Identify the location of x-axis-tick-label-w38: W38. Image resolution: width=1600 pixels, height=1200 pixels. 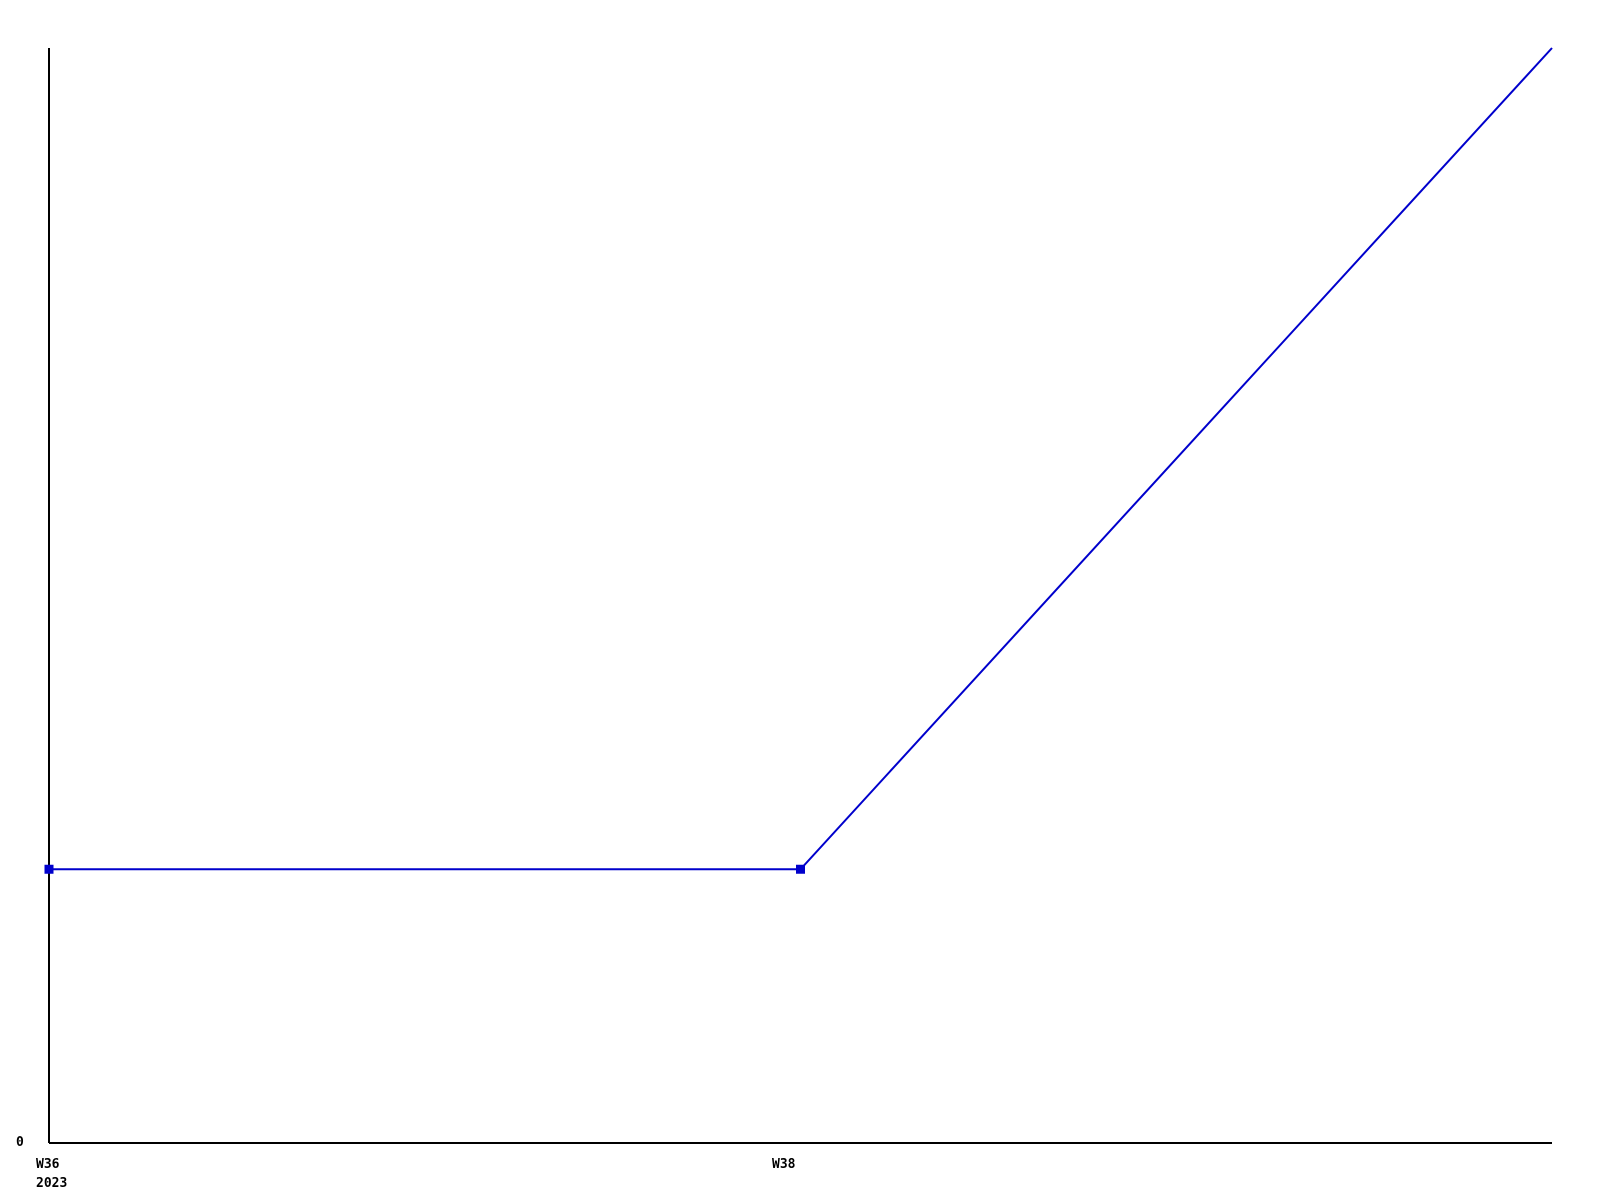
(784, 1164).